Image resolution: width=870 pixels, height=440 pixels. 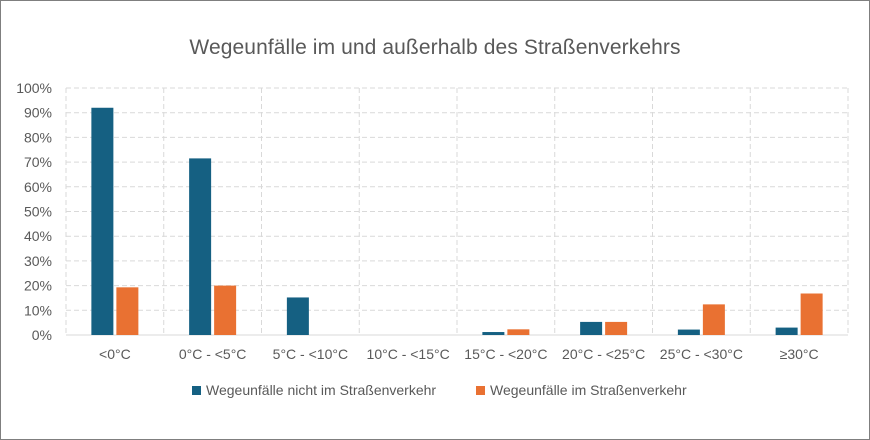 I want to click on y-tick-label: 0%, so click(x=42, y=335).